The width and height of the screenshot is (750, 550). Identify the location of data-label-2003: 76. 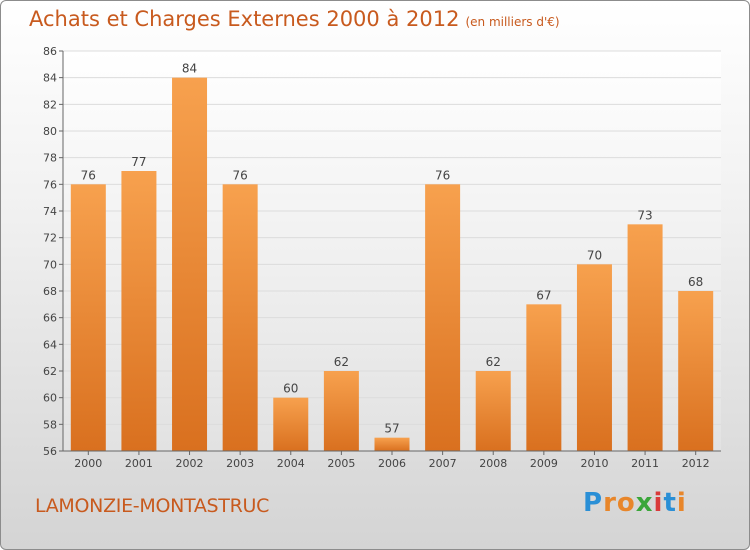
(240, 175).